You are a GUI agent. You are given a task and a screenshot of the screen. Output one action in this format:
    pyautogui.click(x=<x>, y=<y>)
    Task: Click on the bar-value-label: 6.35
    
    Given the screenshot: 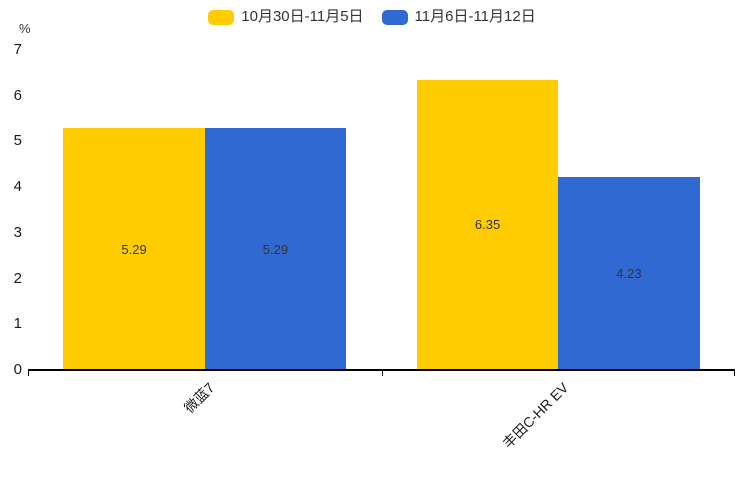 What is the action you would take?
    pyautogui.click(x=487, y=225)
    